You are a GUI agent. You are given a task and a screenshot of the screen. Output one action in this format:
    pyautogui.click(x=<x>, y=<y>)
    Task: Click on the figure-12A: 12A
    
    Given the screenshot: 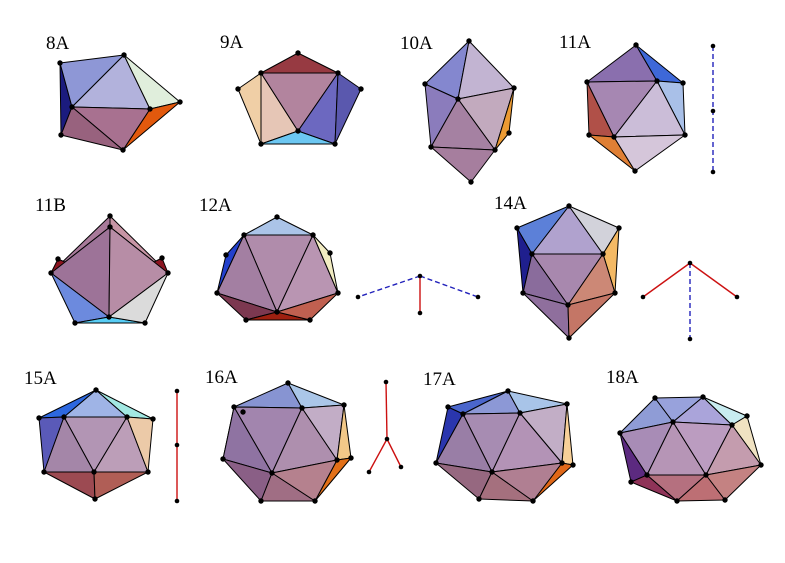 What is the action you would take?
    pyautogui.click(x=340, y=259)
    